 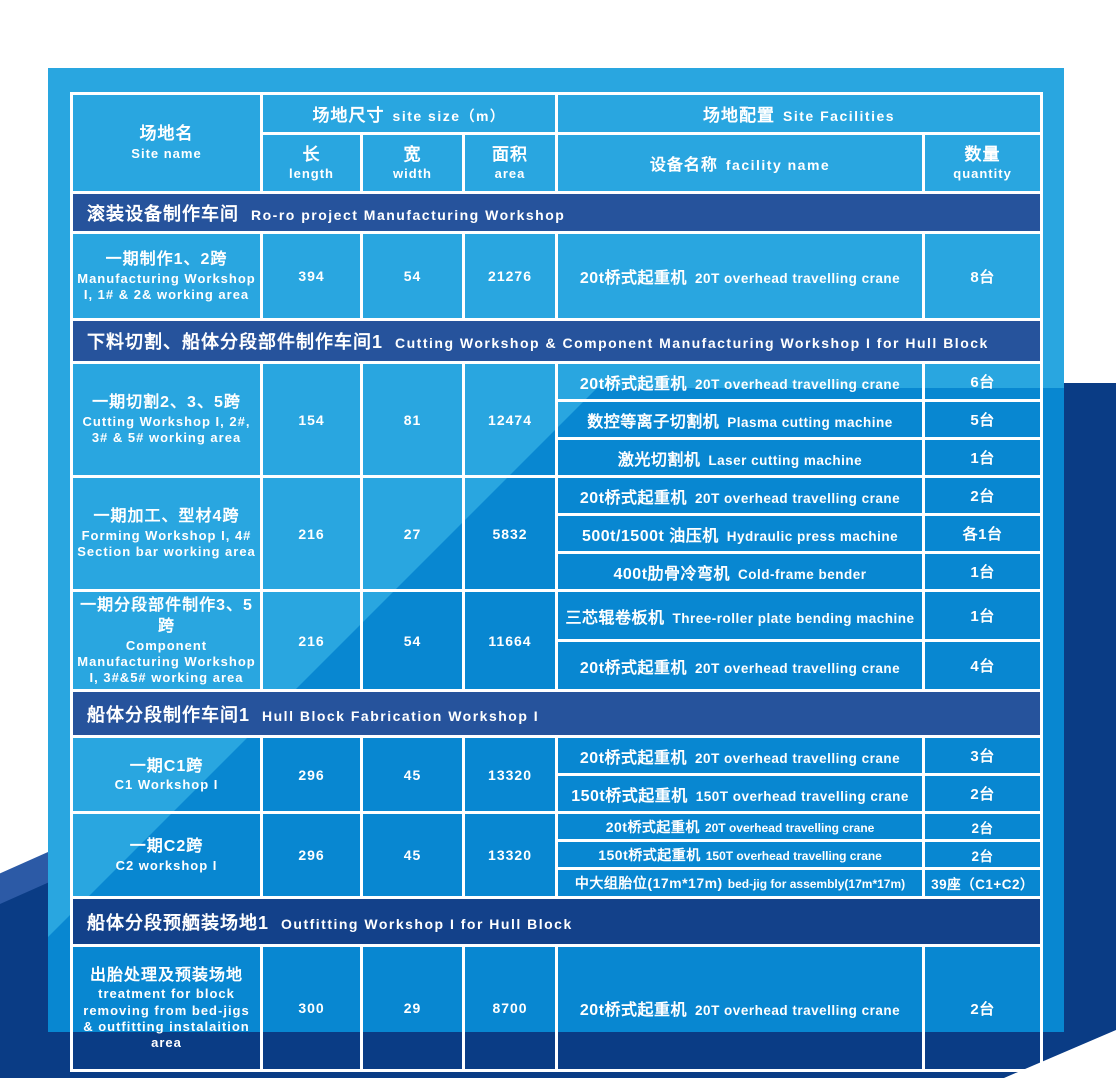 I want to click on width-cell: 81, so click(x=412, y=419).